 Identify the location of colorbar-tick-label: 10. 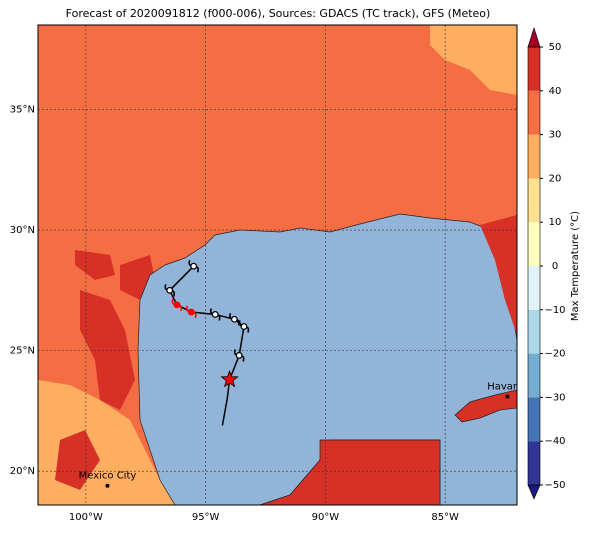
(555, 222).